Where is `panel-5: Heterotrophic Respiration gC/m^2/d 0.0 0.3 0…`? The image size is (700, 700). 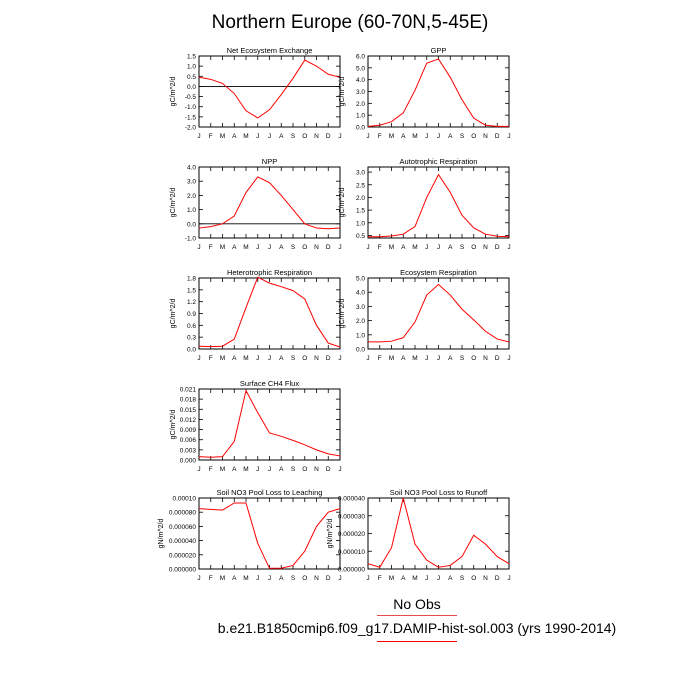 panel-5: Heterotrophic Respiration gC/m^2/d 0.0 0.3 0… is located at coordinates (256, 315).